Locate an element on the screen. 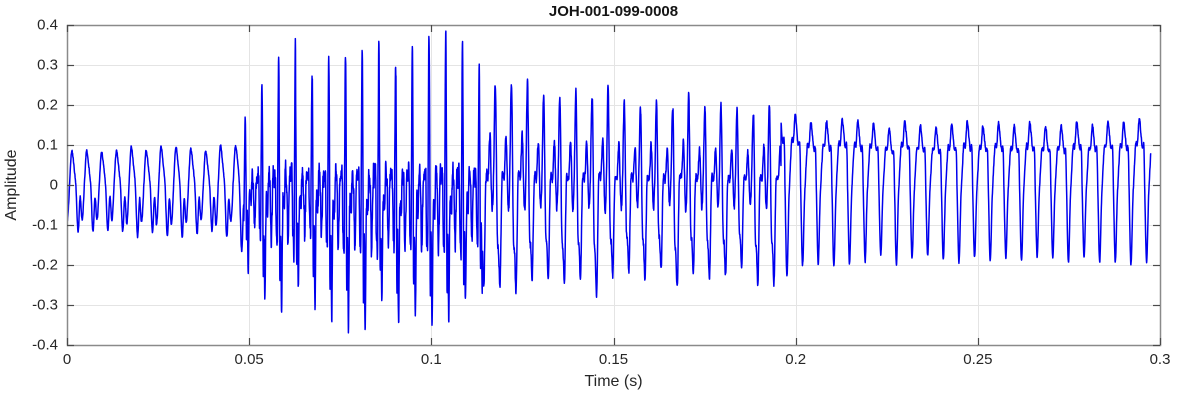 This screenshot has height=404, width=1177. x-tick-label: 0.2 is located at coordinates (796, 359).